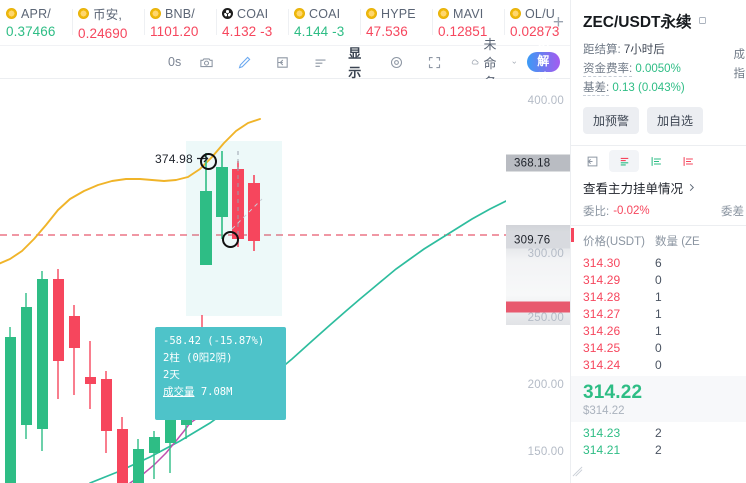 This screenshot has width=746, height=483. Describe the element at coordinates (543, 61) in the screenshot. I see `ai-analysis-button: AI解读` at that location.